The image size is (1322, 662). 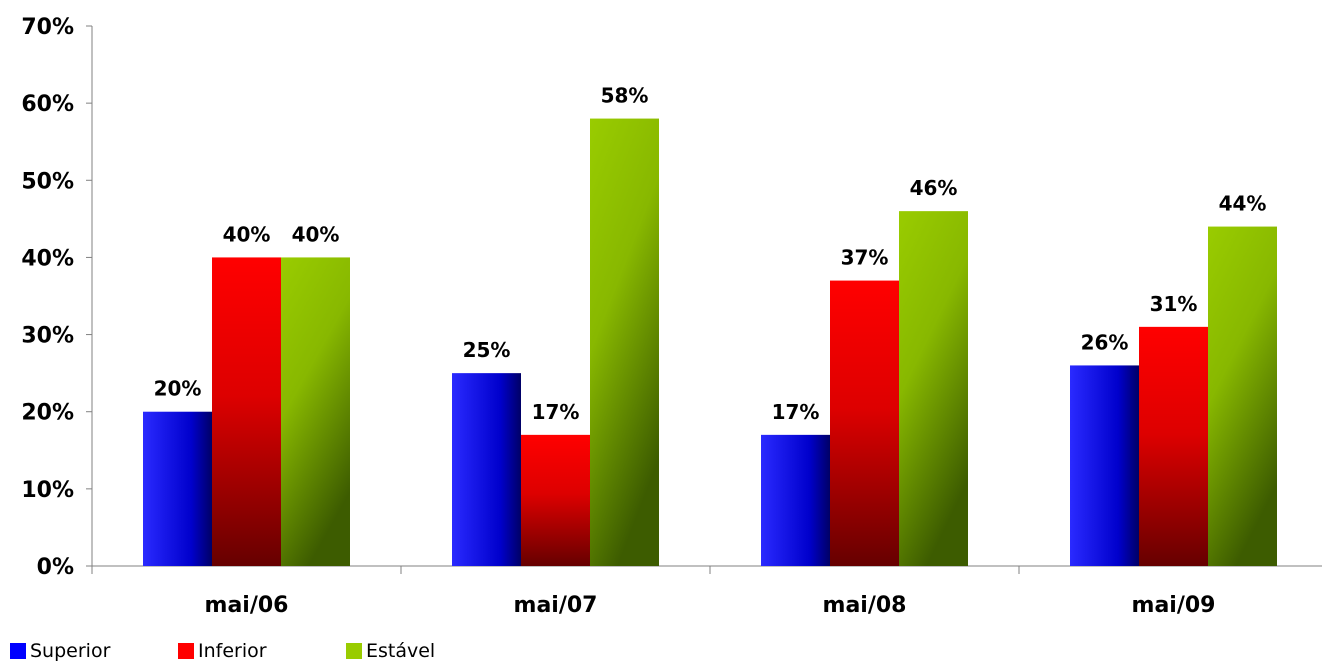 I want to click on x-tick-label: mai/08, so click(x=865, y=605).